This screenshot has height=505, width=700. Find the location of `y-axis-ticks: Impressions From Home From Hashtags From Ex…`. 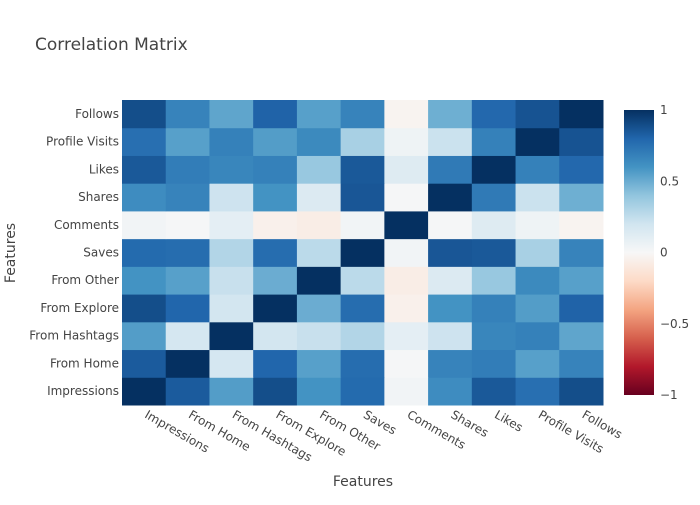

y-axis-ticks: Impressions From Home From Hashtags From Ex… is located at coordinates (74, 252).